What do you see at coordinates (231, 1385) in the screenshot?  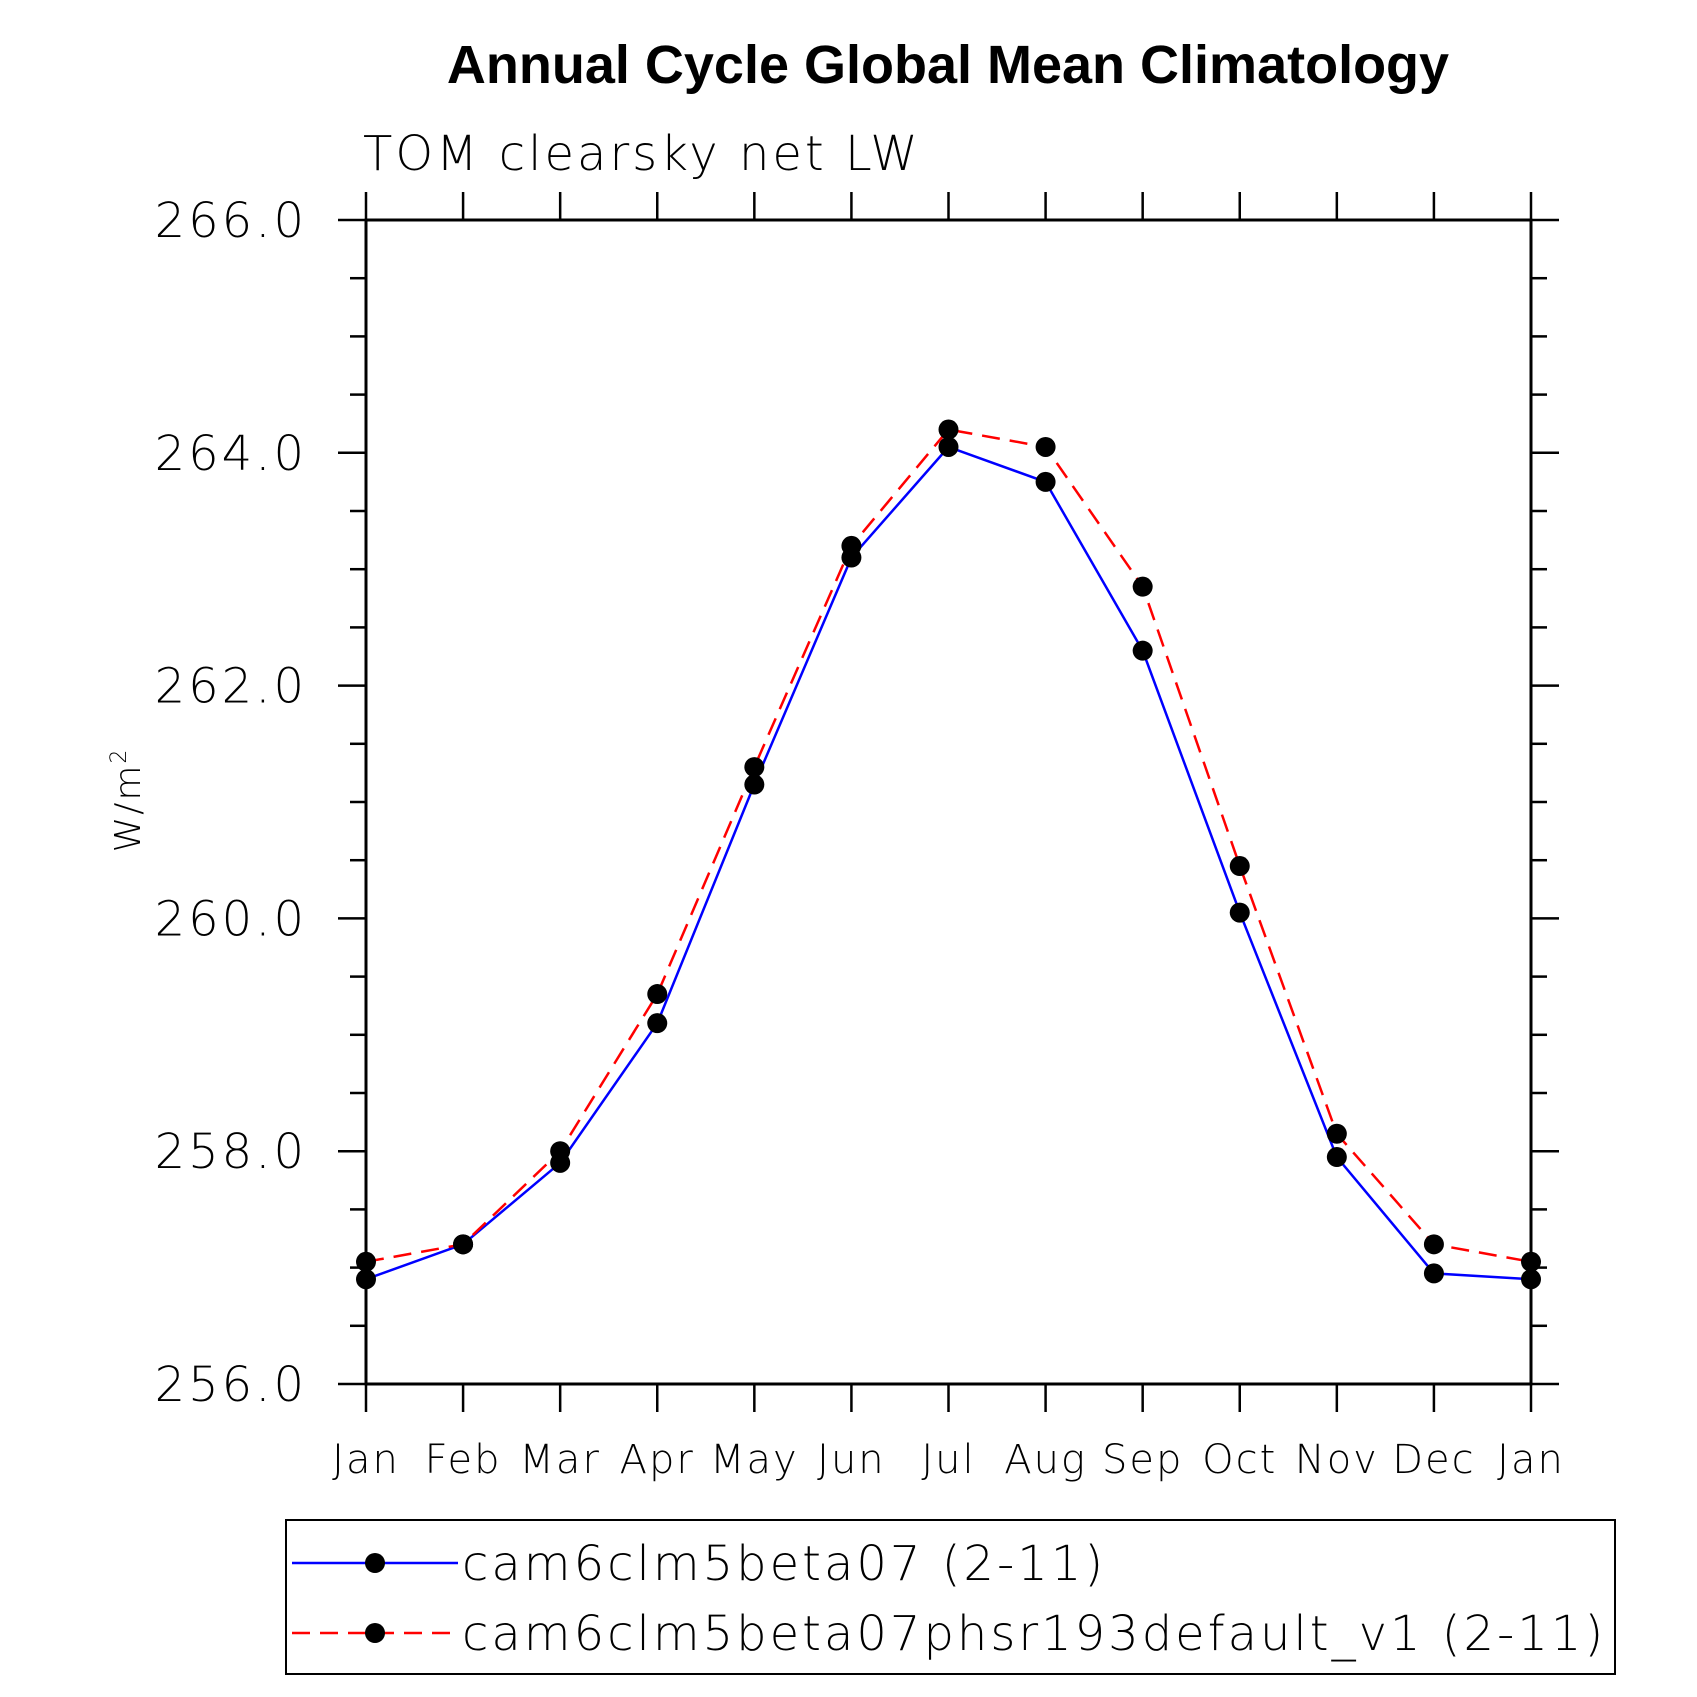 I see `y-tick-label: 256.0` at bounding box center [231, 1385].